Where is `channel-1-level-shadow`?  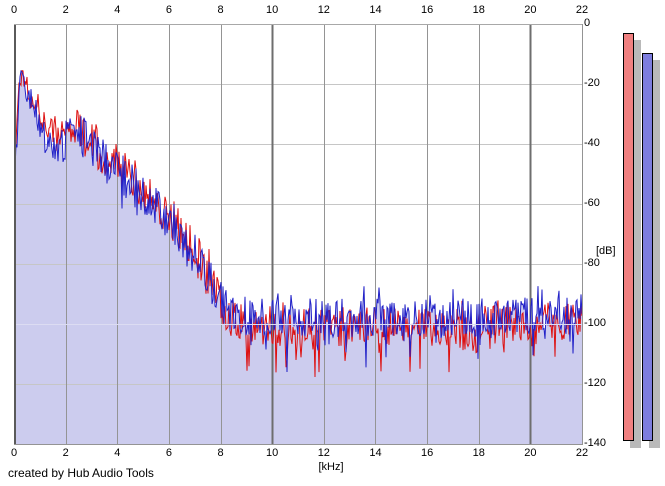
channel-1-level-shadow is located at coordinates (635, 244).